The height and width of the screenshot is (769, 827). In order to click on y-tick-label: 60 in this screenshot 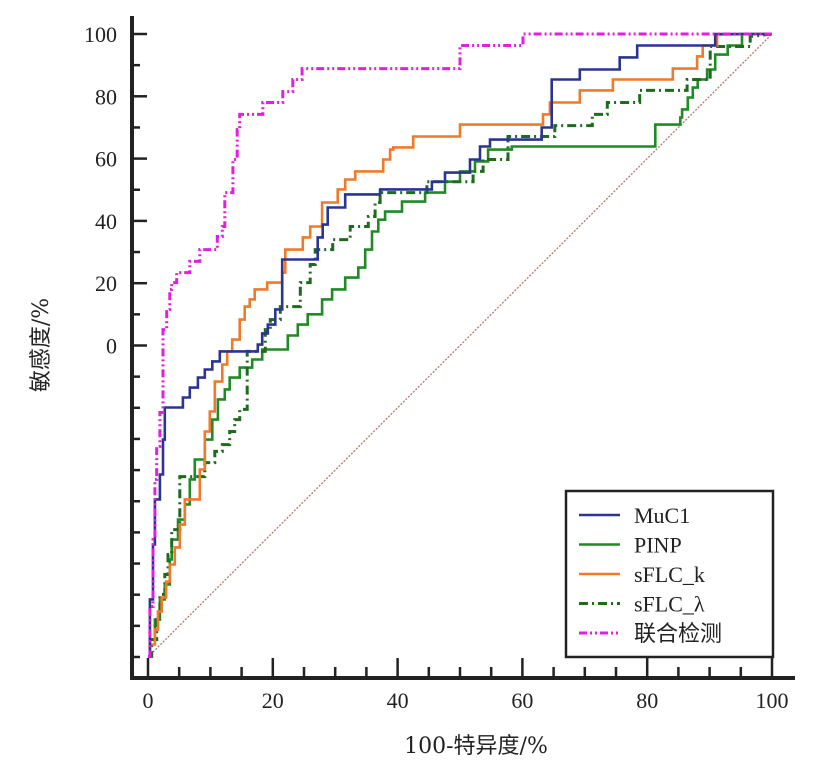, I will do `click(106, 159)`.